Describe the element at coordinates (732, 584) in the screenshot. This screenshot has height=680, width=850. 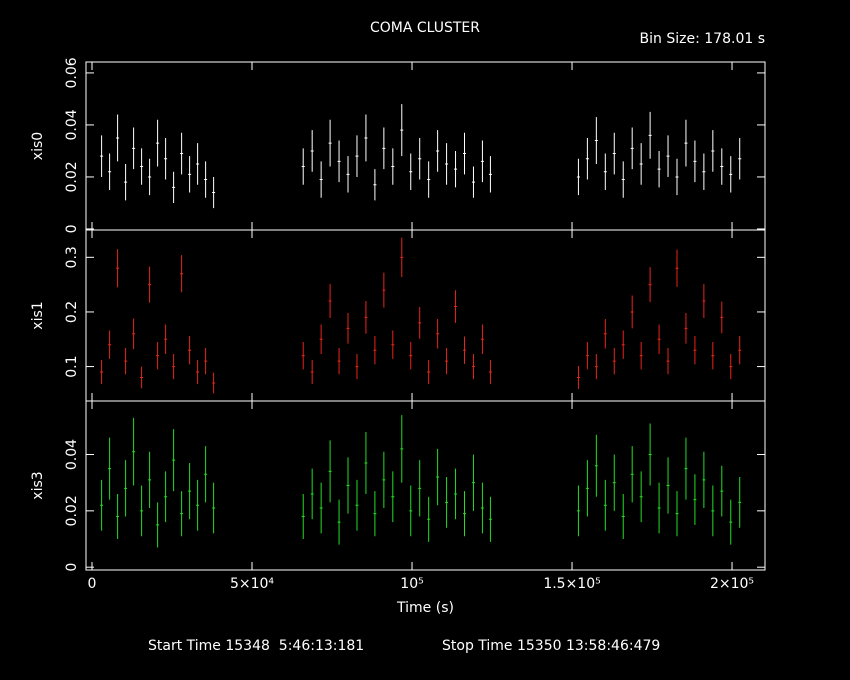
I see `x-tick-label: 2×10⁵` at that location.